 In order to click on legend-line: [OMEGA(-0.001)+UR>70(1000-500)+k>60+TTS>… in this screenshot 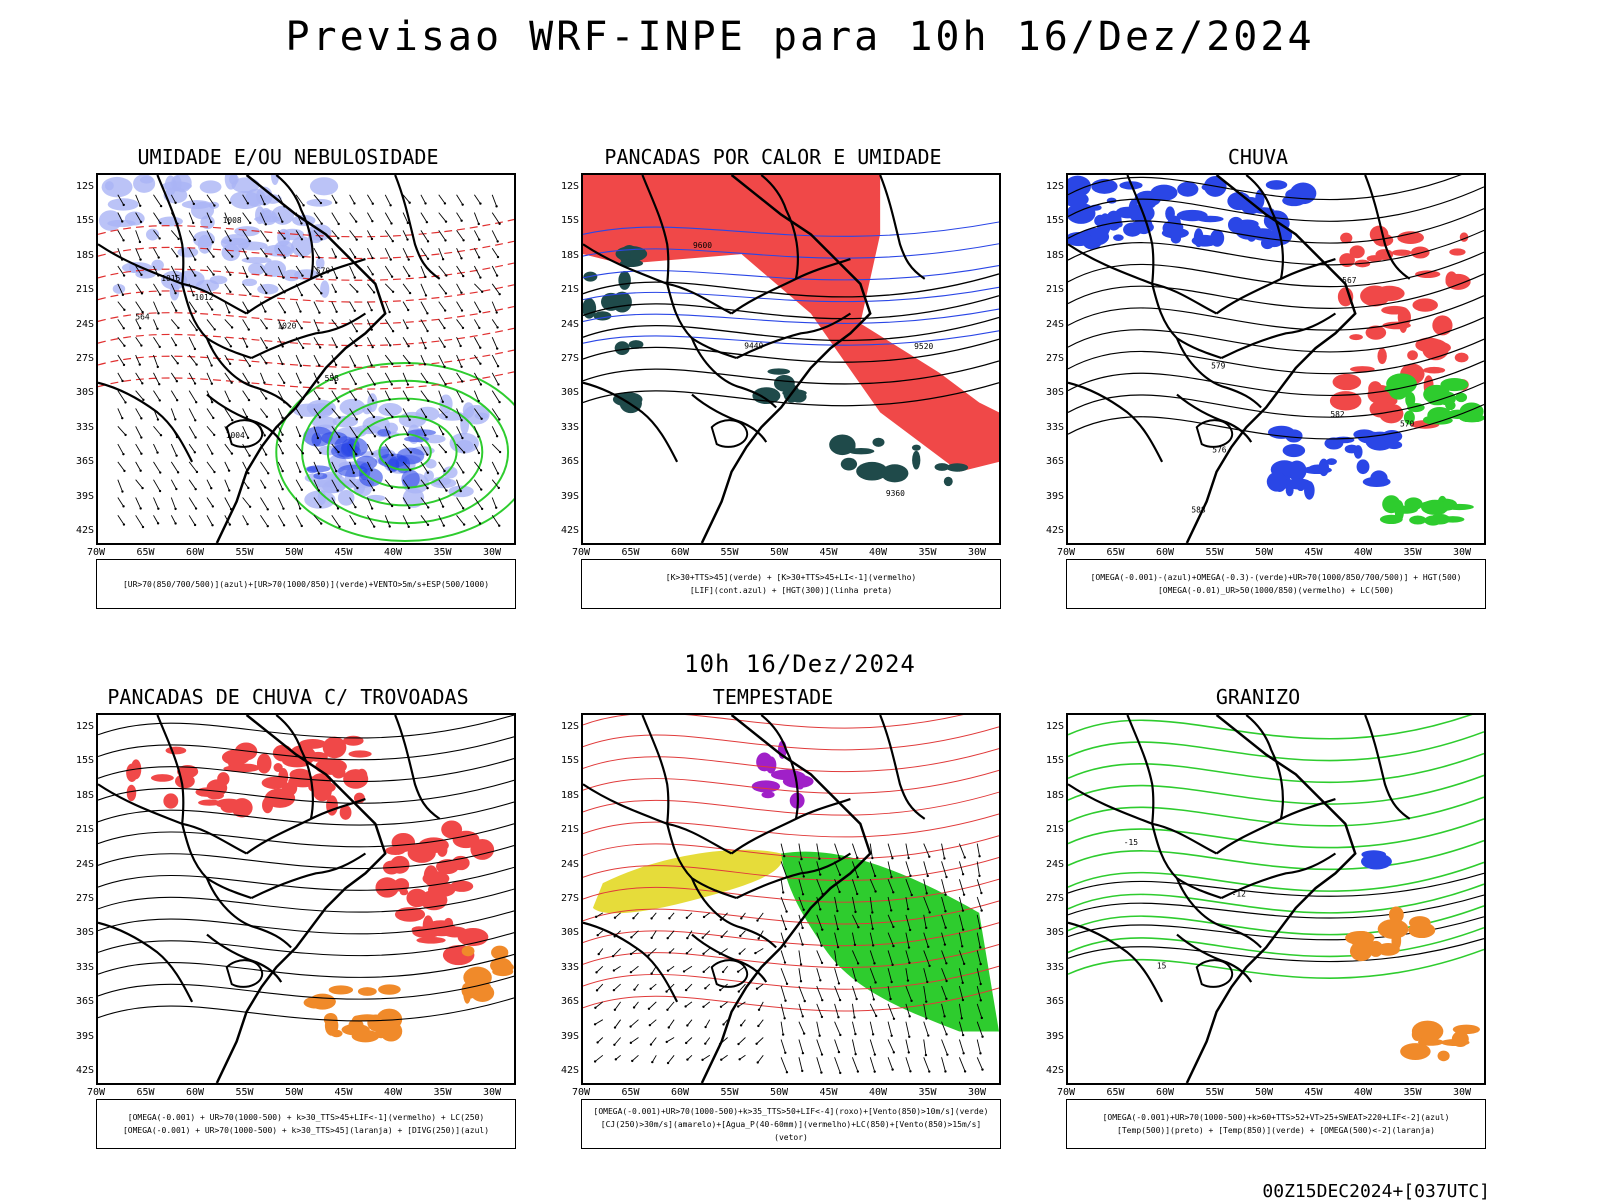, I will do `click(1276, 1117)`.